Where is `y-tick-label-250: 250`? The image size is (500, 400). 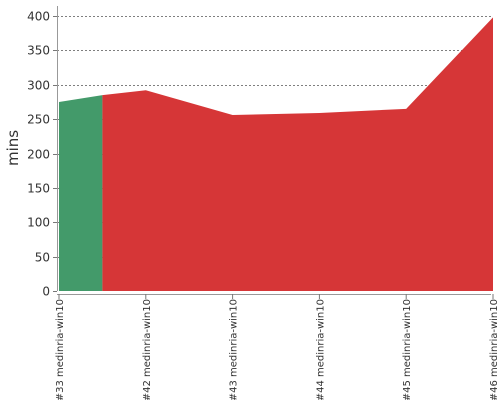
y-tick-label-250: 250 is located at coordinates (38, 120).